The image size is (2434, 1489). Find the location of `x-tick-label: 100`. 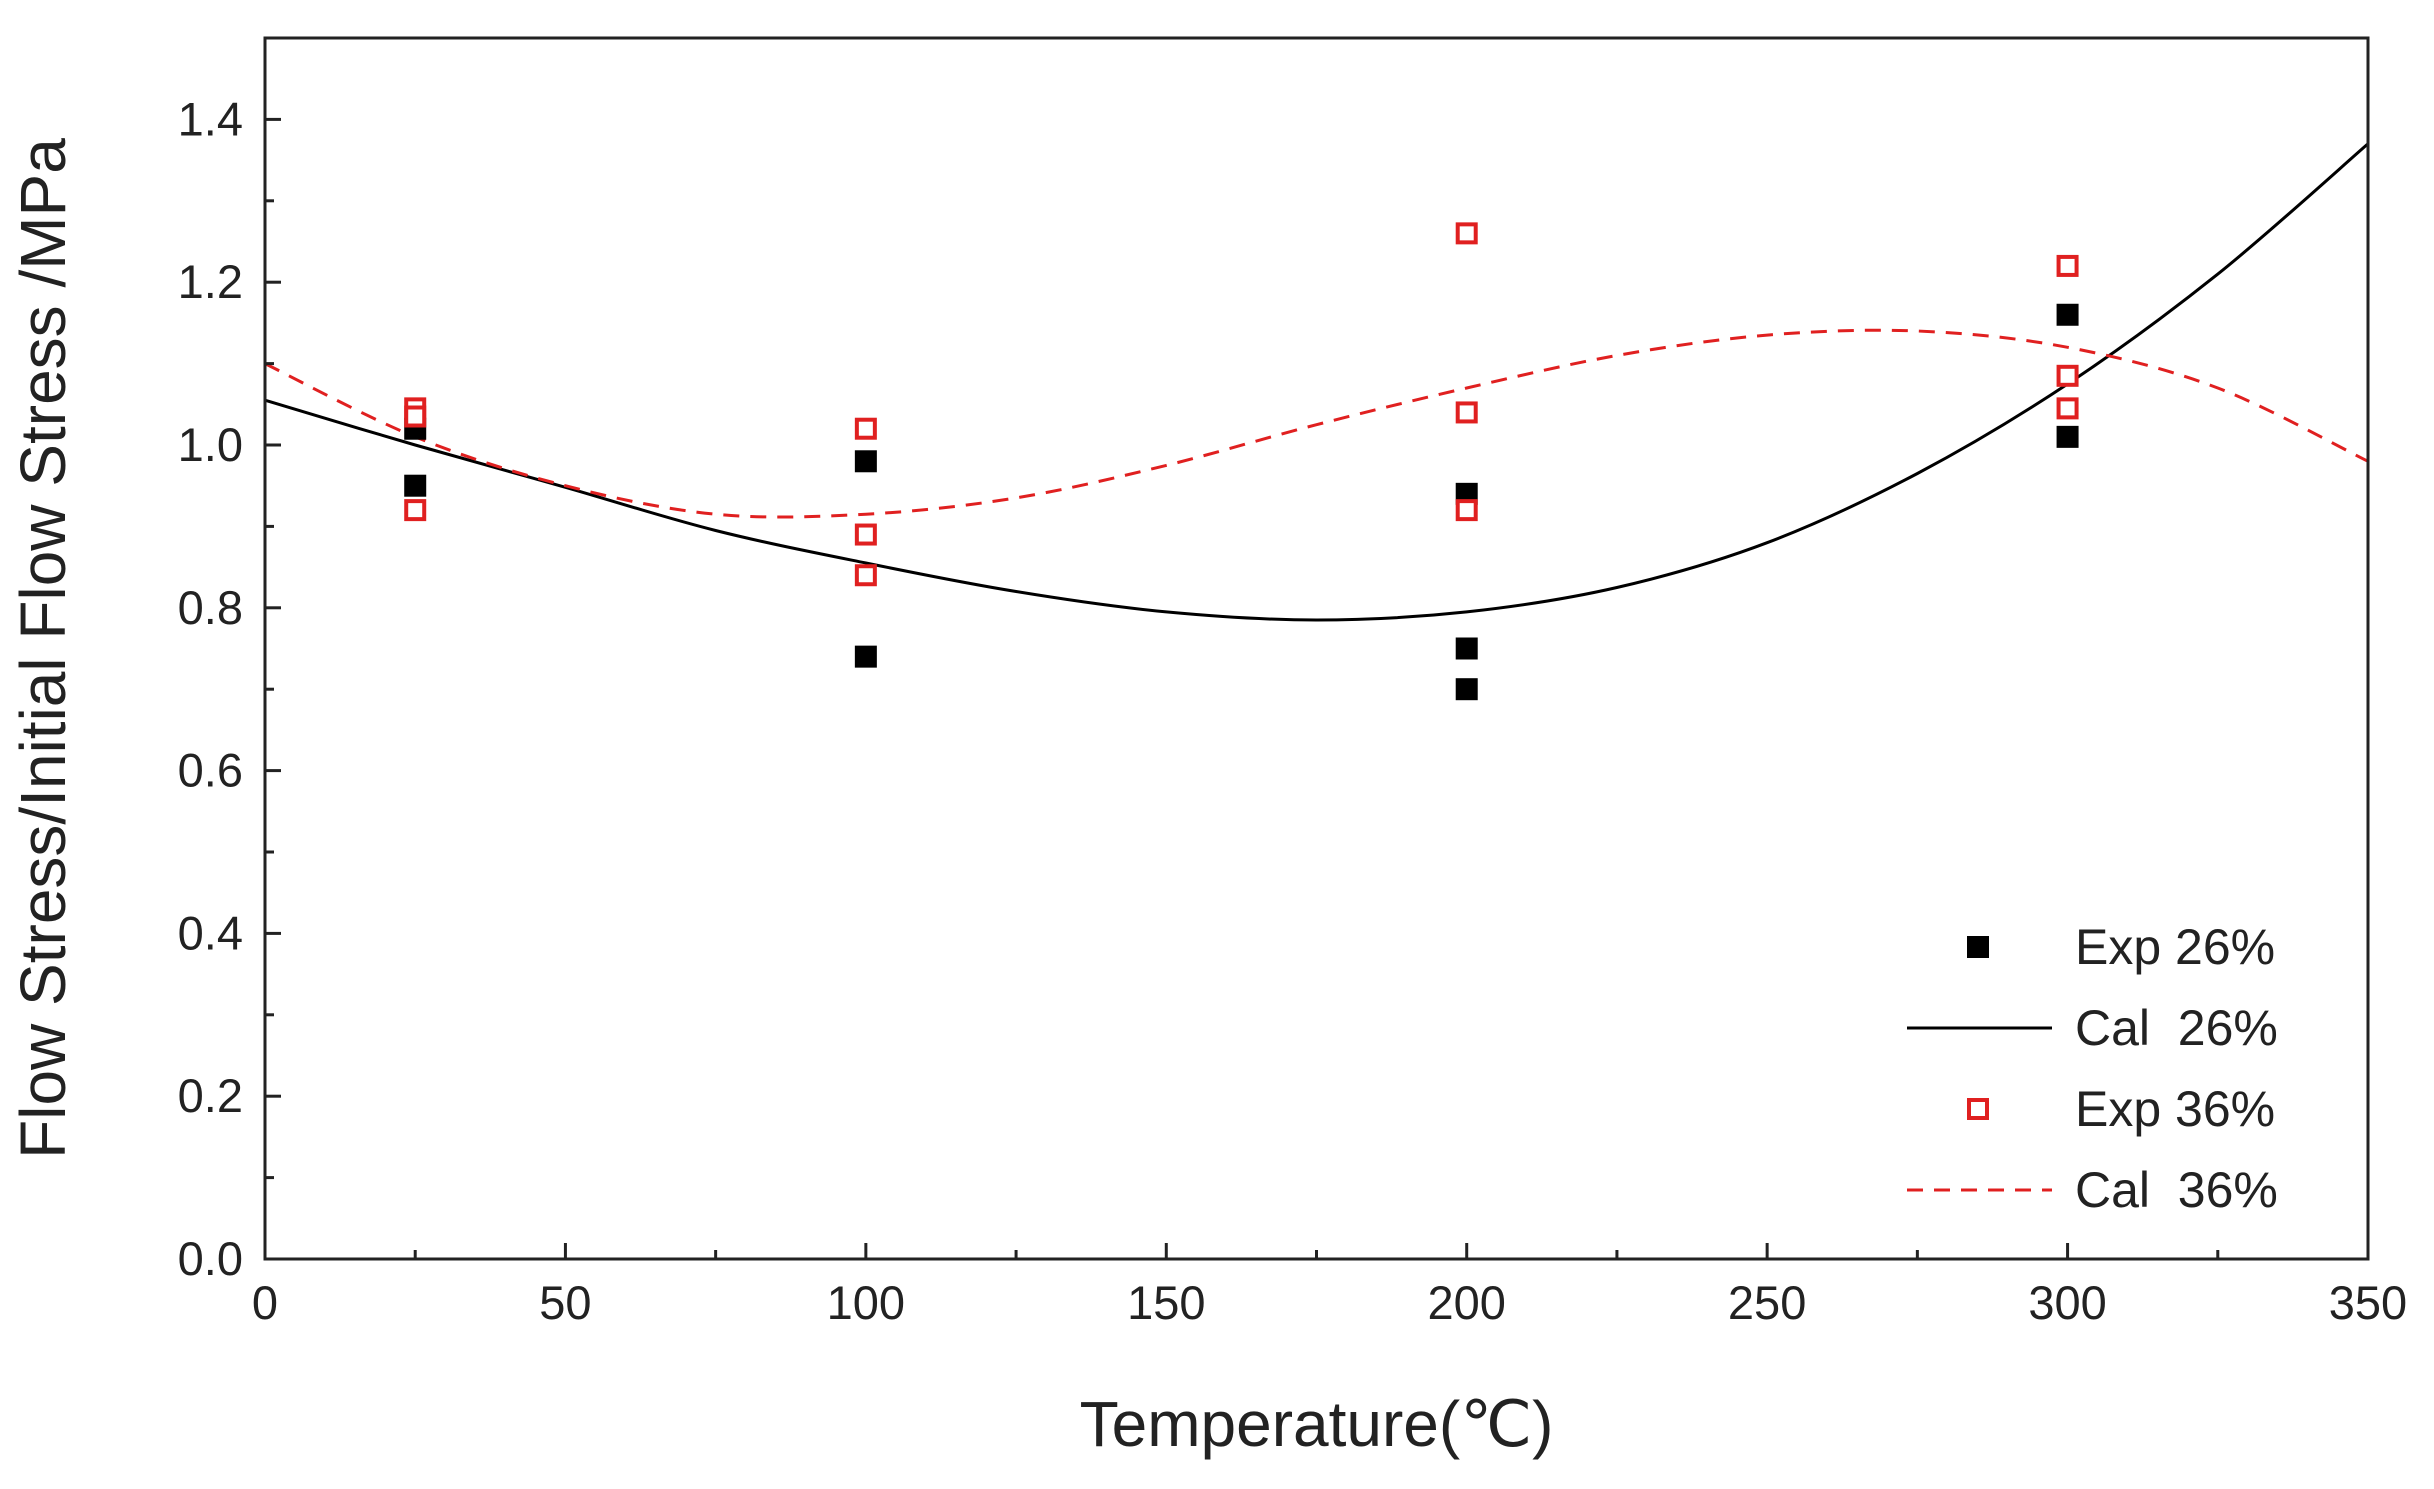

x-tick-label: 100 is located at coordinates (866, 1302).